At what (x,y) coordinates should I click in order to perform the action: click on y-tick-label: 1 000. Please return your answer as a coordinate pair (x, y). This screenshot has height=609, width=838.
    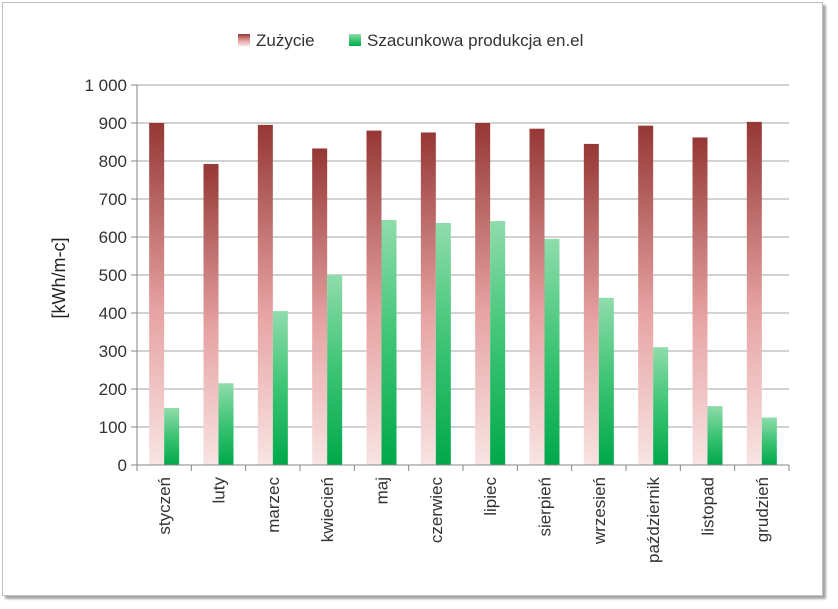
    Looking at the image, I should click on (105, 85).